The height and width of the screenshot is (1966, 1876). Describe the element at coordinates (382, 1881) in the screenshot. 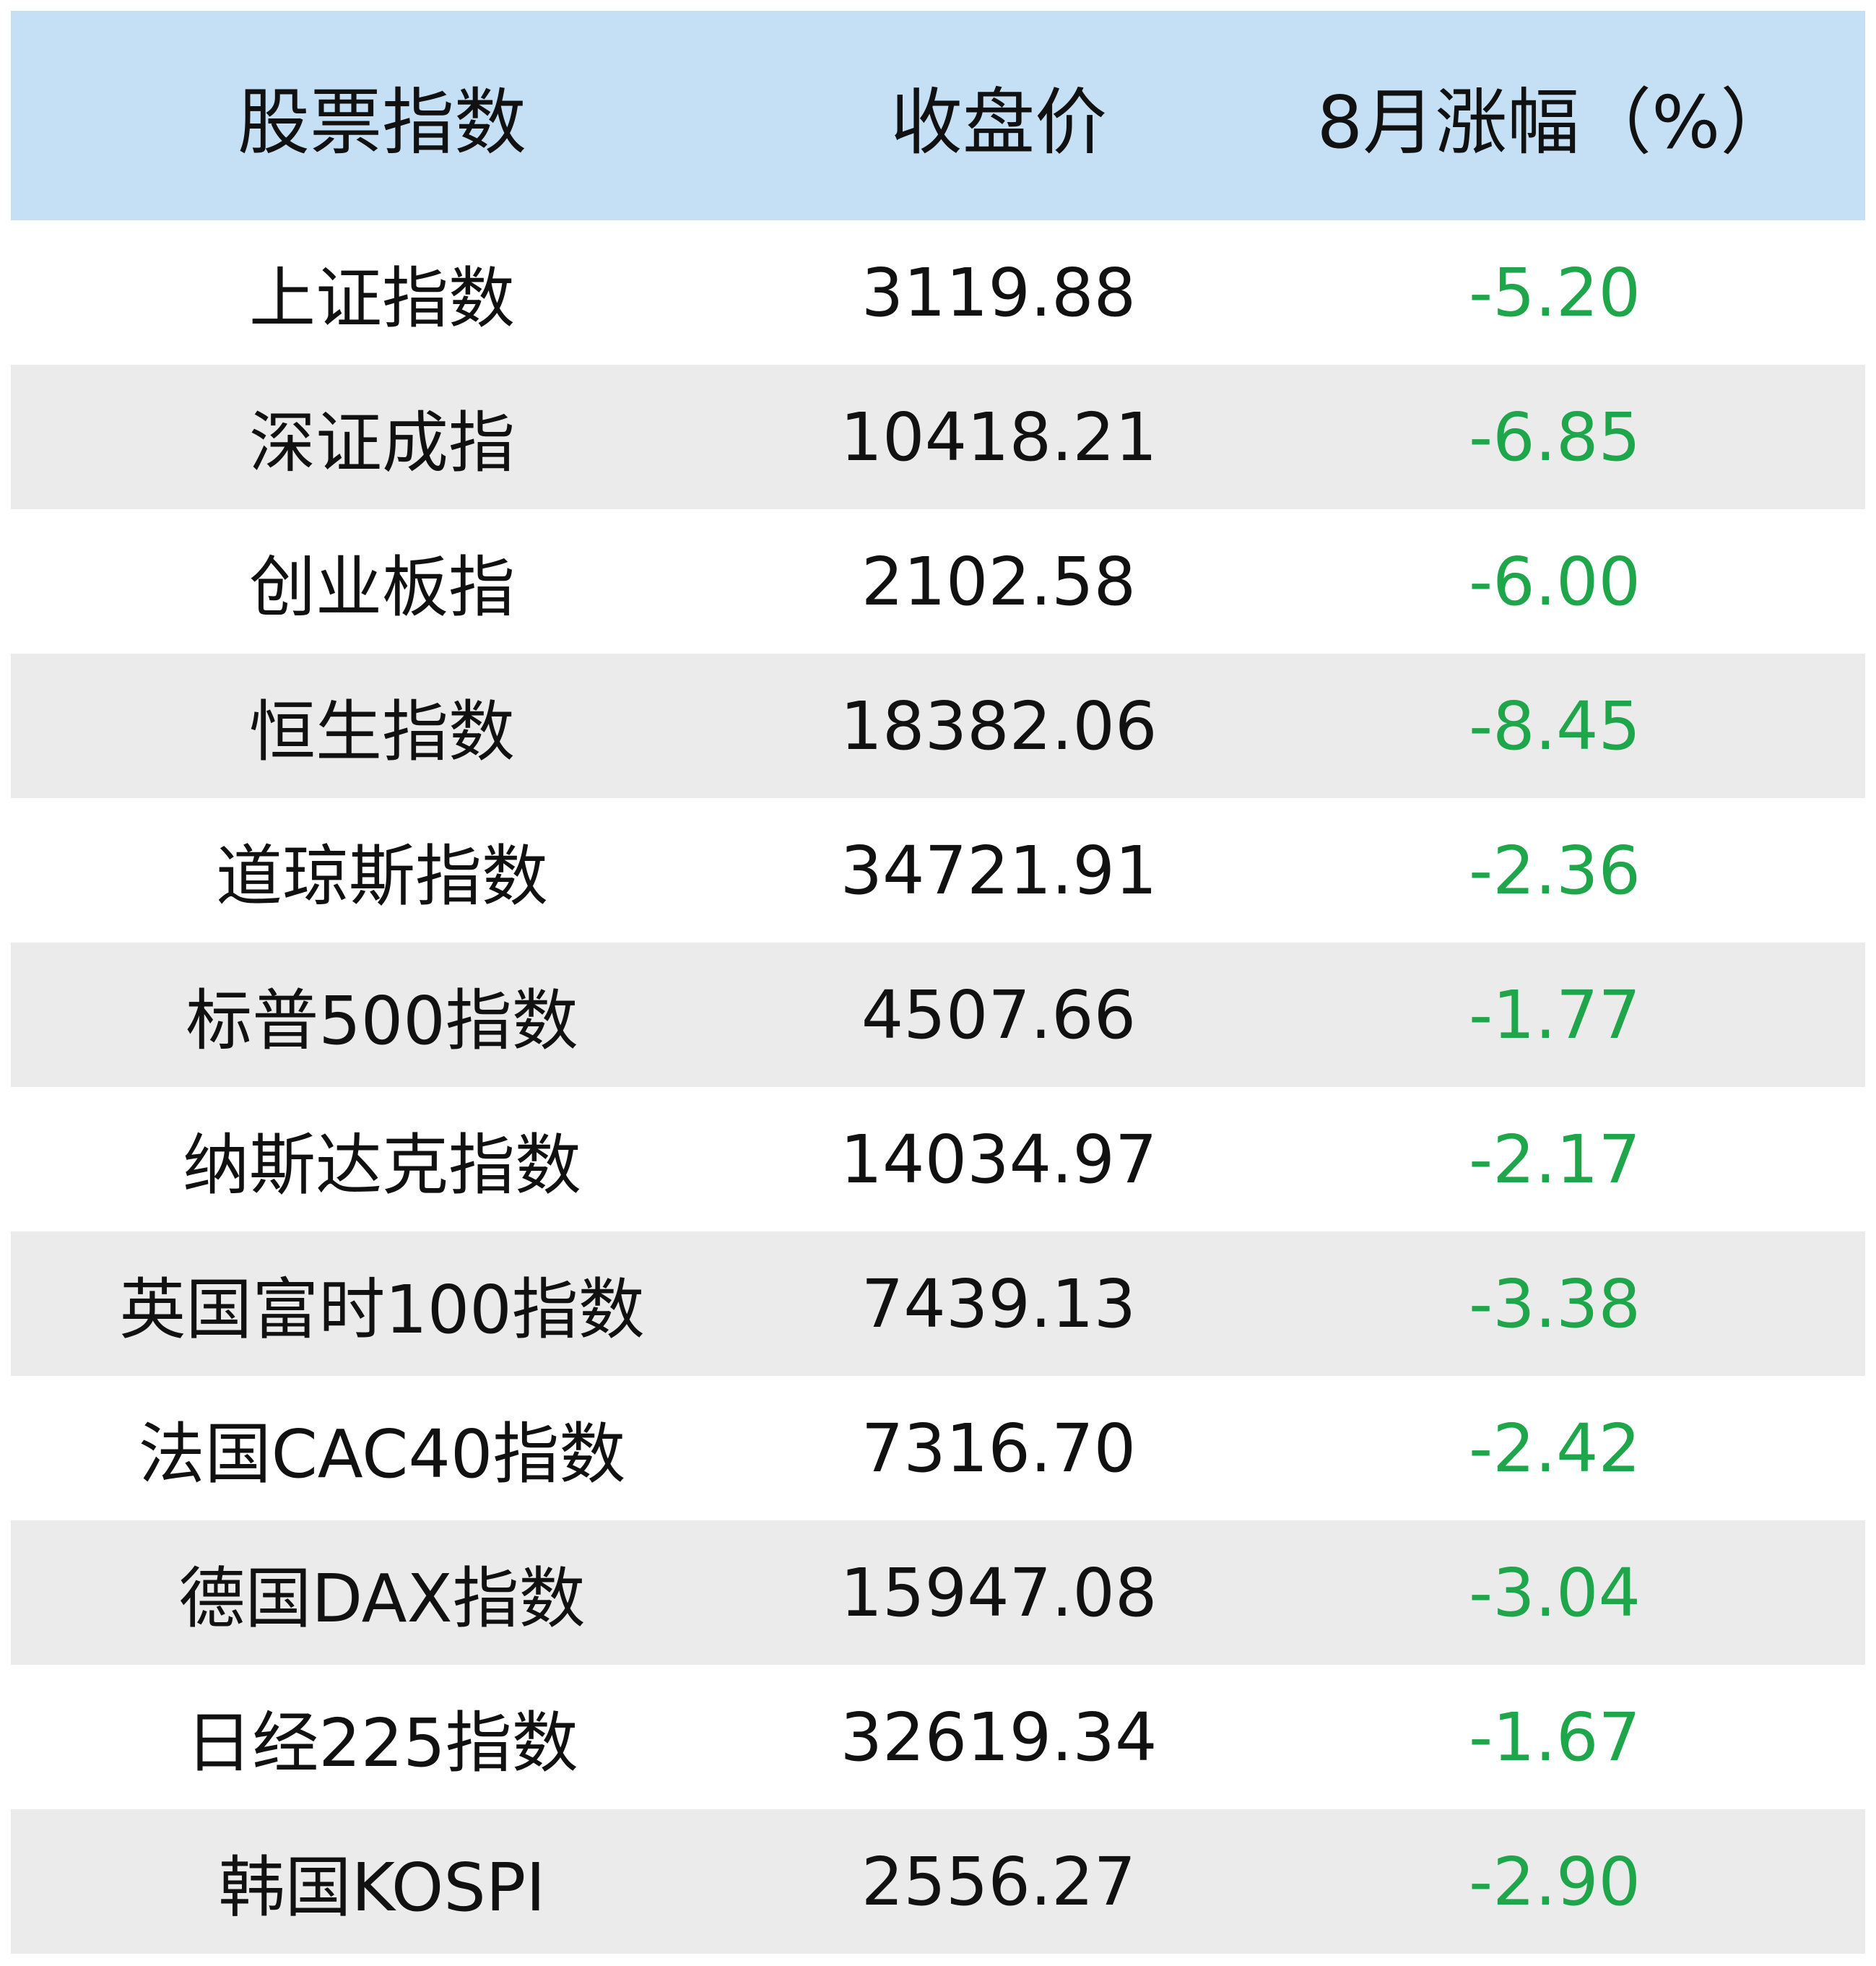

I see `index-name-cell: 韩国KOSPI` at that location.